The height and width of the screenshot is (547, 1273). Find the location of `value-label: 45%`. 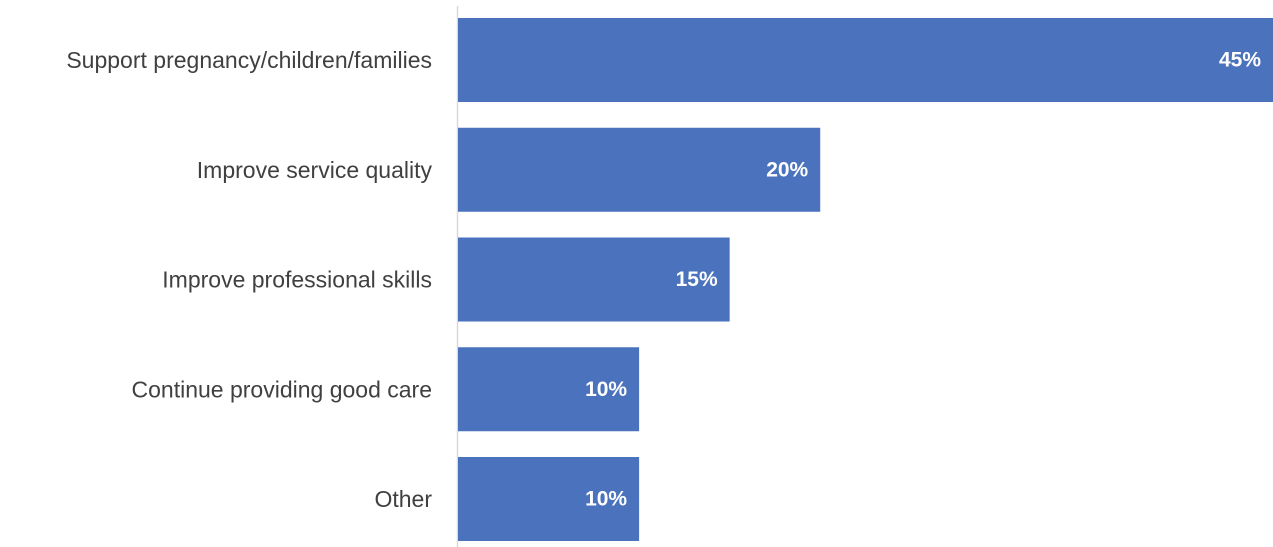

value-label: 45% is located at coordinates (1240, 60).